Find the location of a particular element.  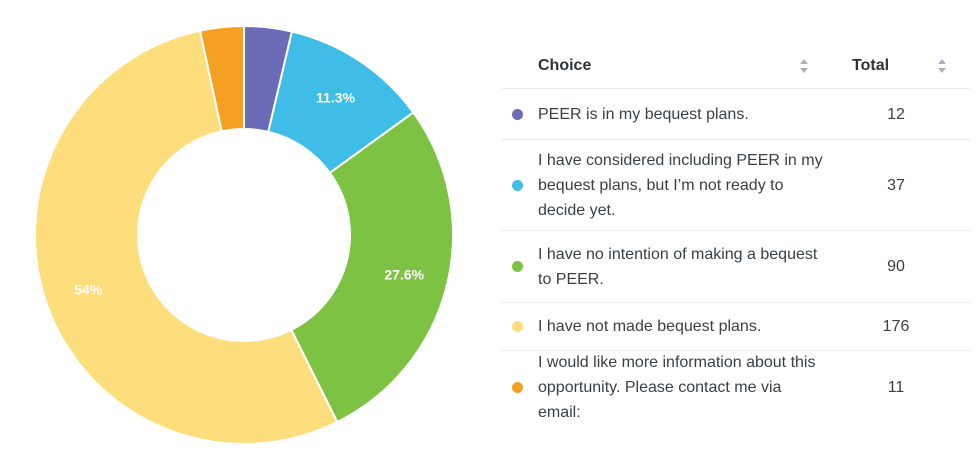

total-cell: 11 is located at coordinates (896, 387).